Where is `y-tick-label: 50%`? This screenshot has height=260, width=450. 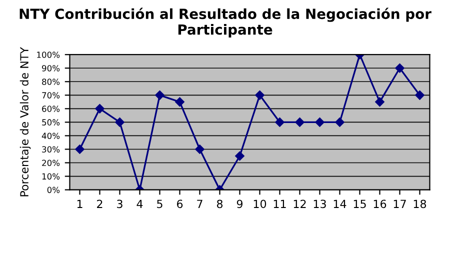
y-tick-label: 50% is located at coordinates (51, 122).